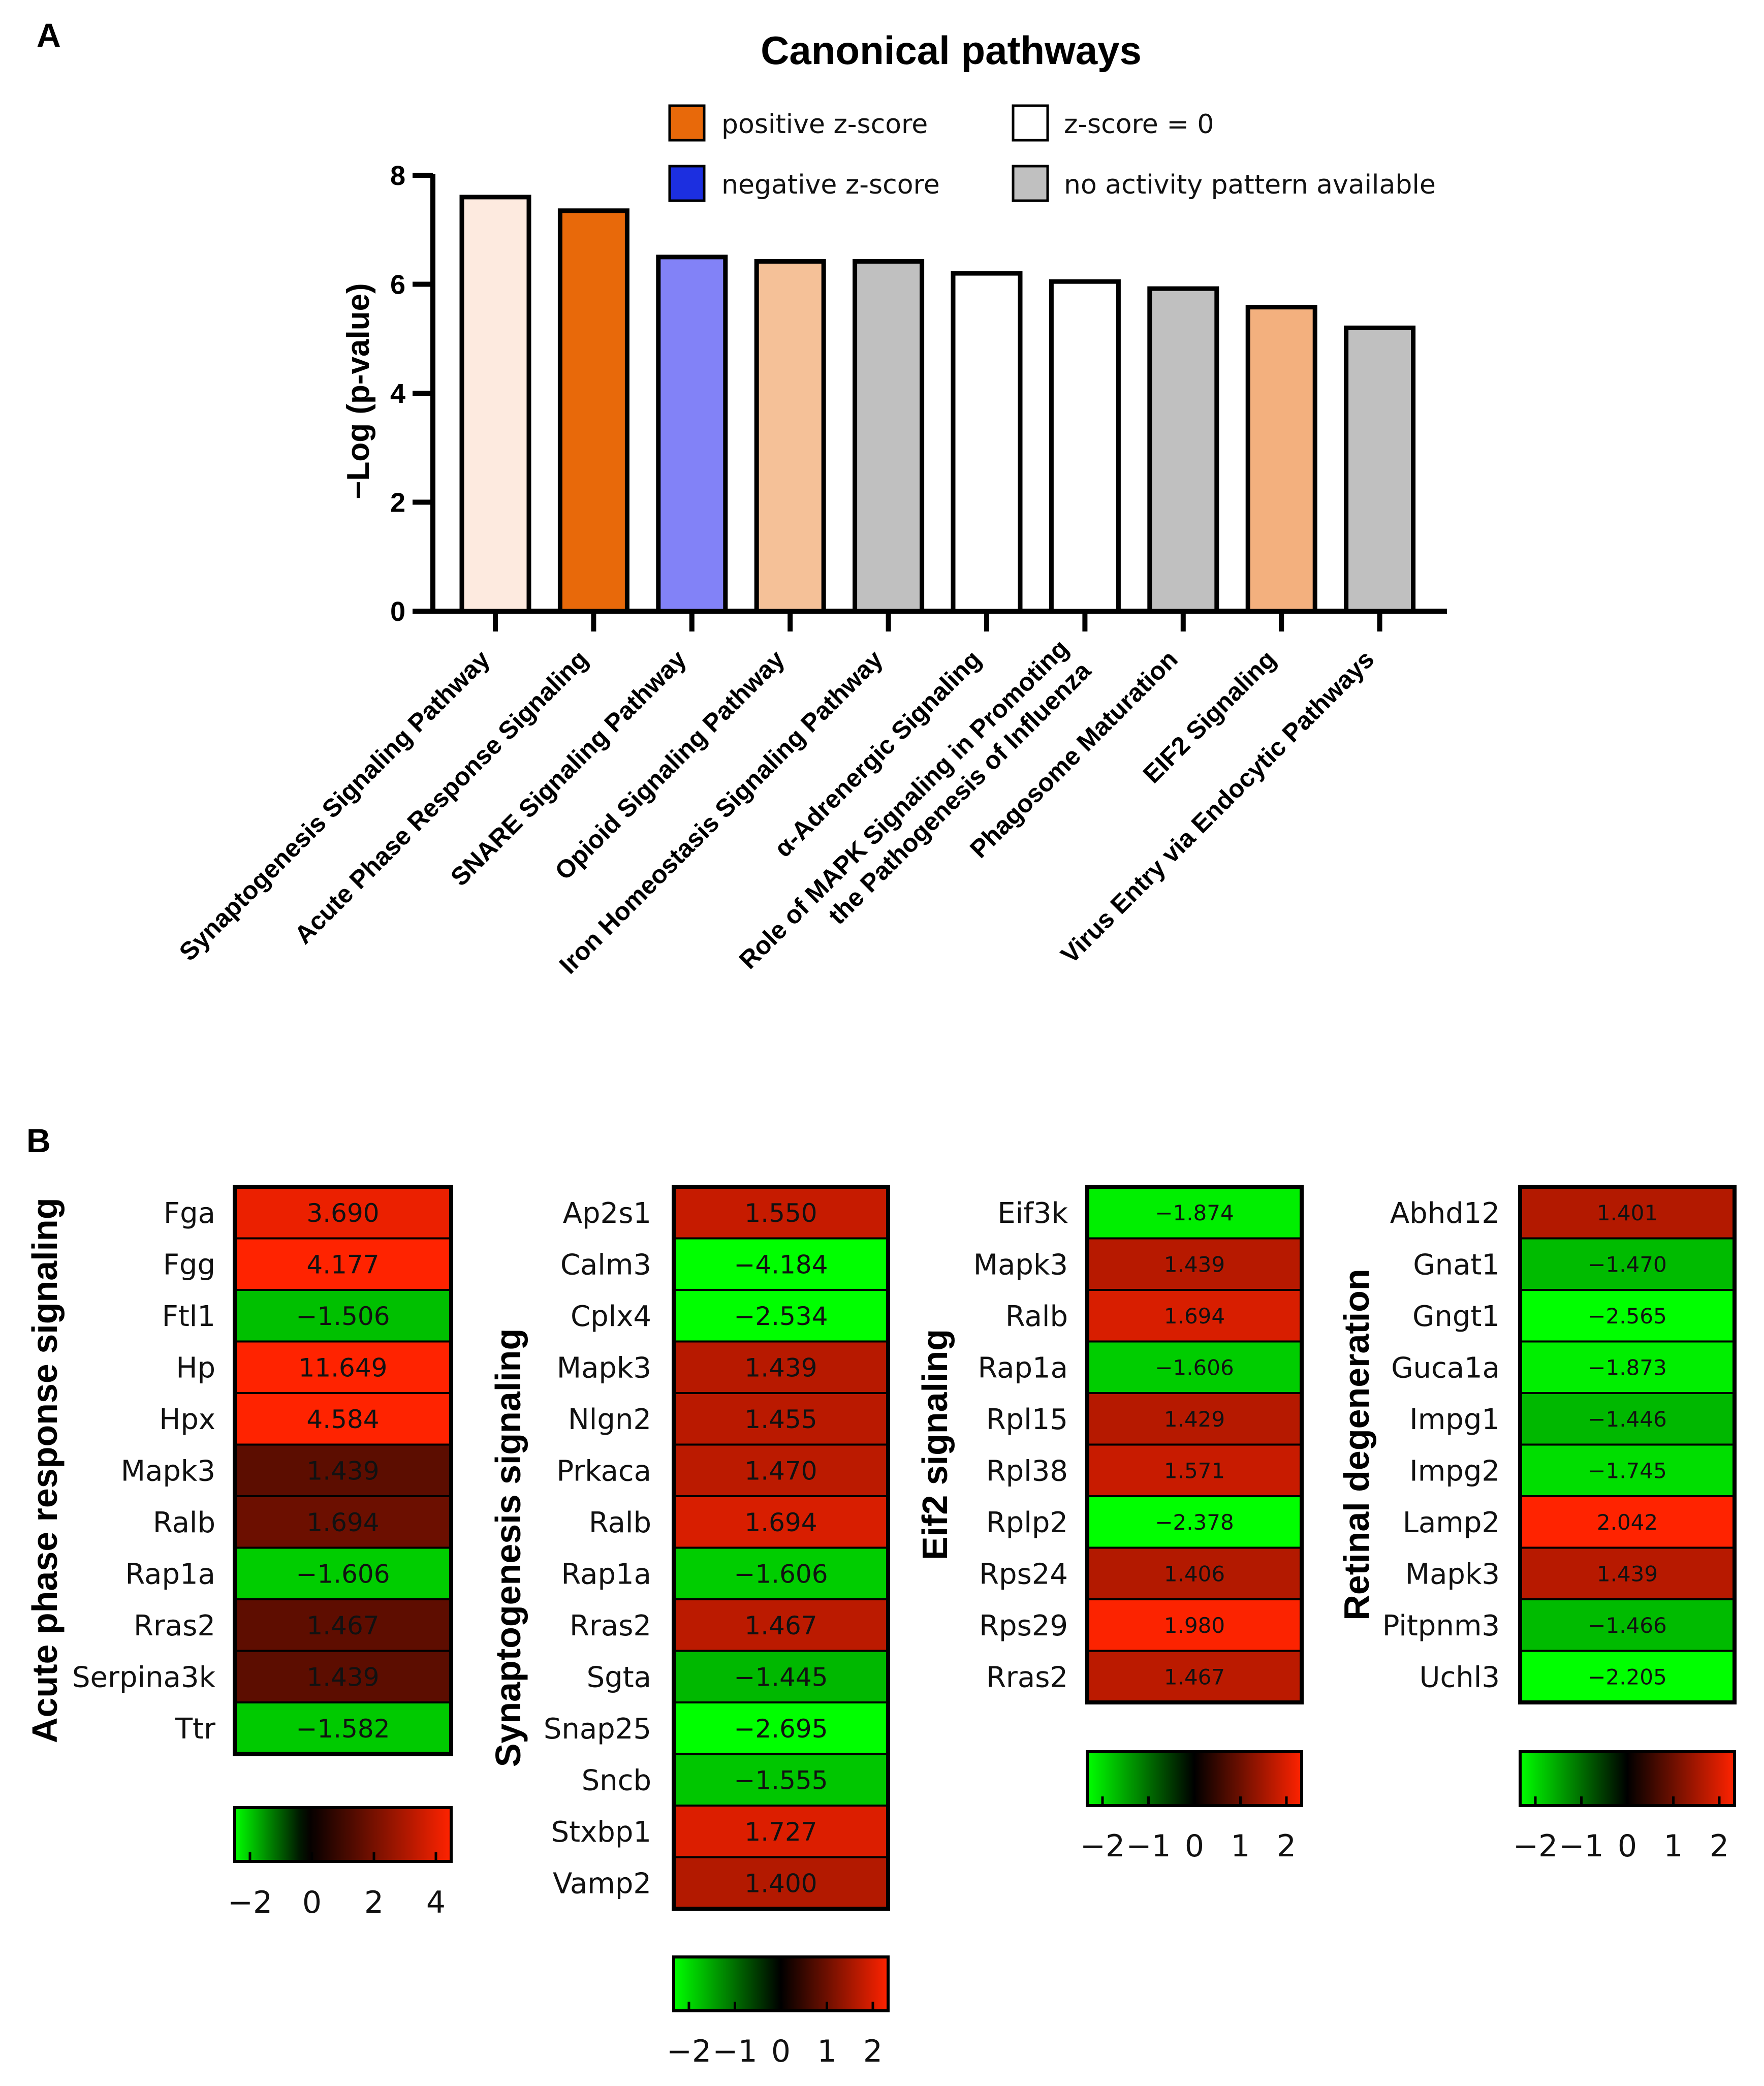 The height and width of the screenshot is (2086, 1764). What do you see at coordinates (1030, 183) in the screenshot?
I see `legend-swatch-no-pattern` at bounding box center [1030, 183].